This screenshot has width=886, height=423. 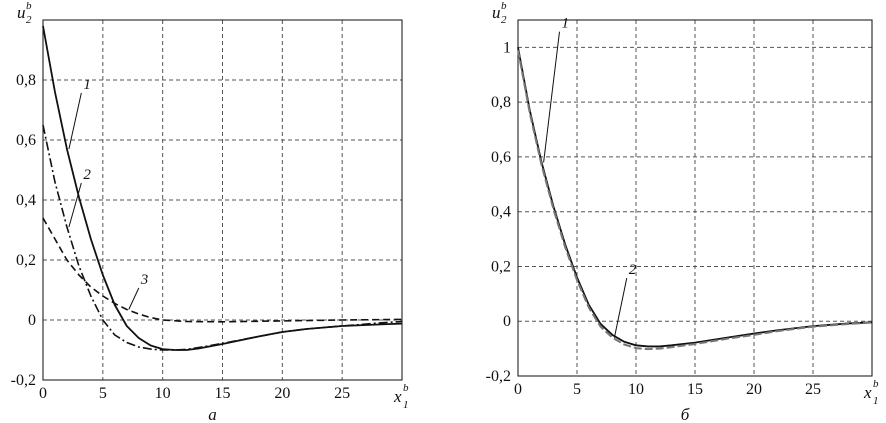 What do you see at coordinates (29, 6) in the screenshot?
I see `panel-1-y-axis-sup: b` at bounding box center [29, 6].